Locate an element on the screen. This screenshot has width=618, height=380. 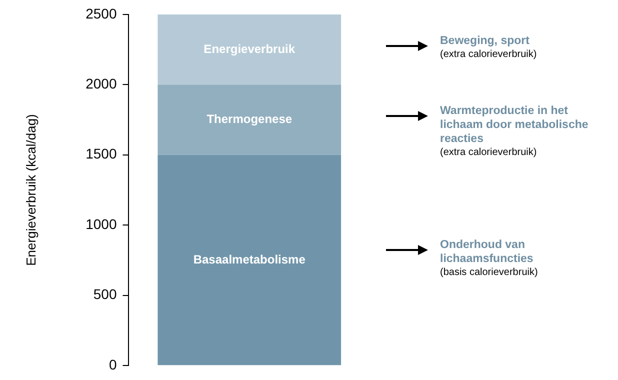
y-tick-label: 1000 is located at coordinates (101, 224).